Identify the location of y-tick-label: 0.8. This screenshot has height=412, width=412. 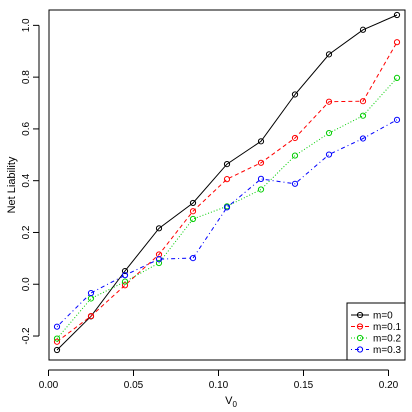
(26, 77).